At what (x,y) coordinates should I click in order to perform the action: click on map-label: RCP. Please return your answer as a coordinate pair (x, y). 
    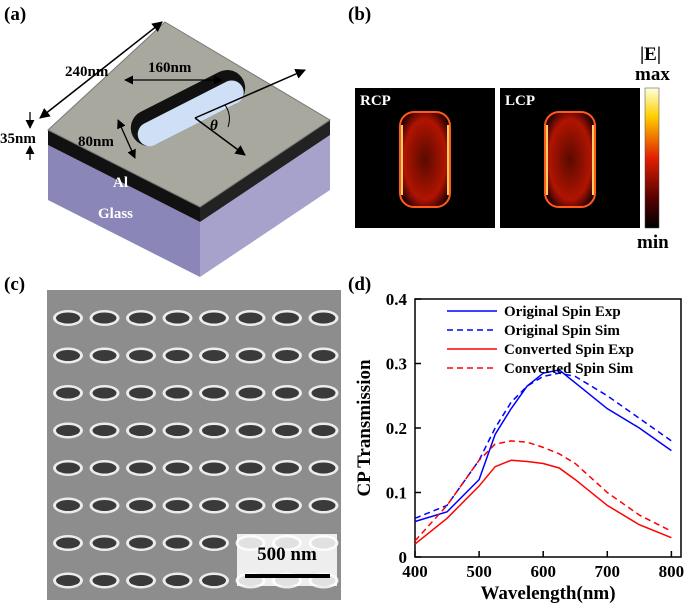
    Looking at the image, I should click on (375, 101).